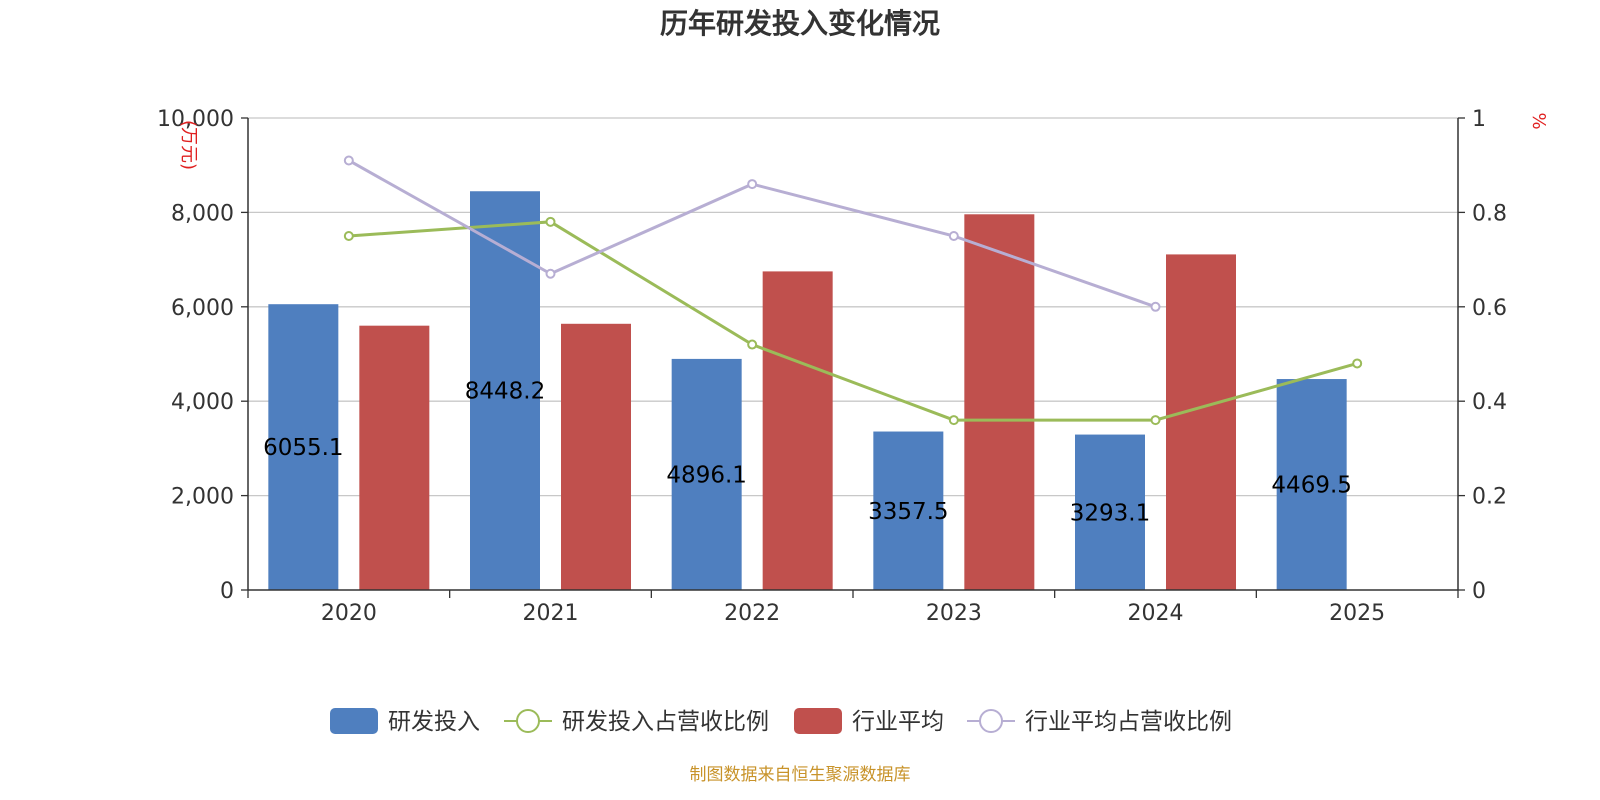 The height and width of the screenshot is (800, 1600). Describe the element at coordinates (800, 23) in the screenshot. I see `chart-title: 历年研发投入变化情况` at that location.